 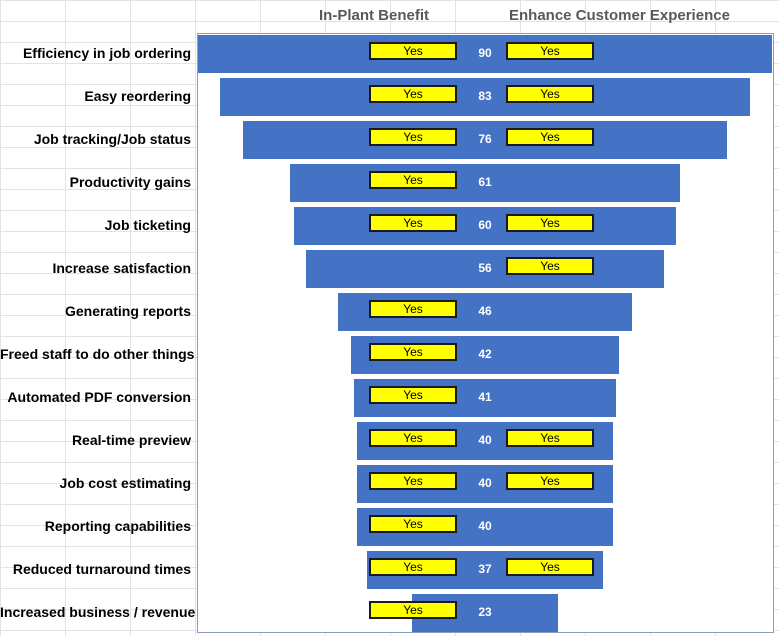 I want to click on row-label: Reduced turnaround times, so click(x=101, y=569).